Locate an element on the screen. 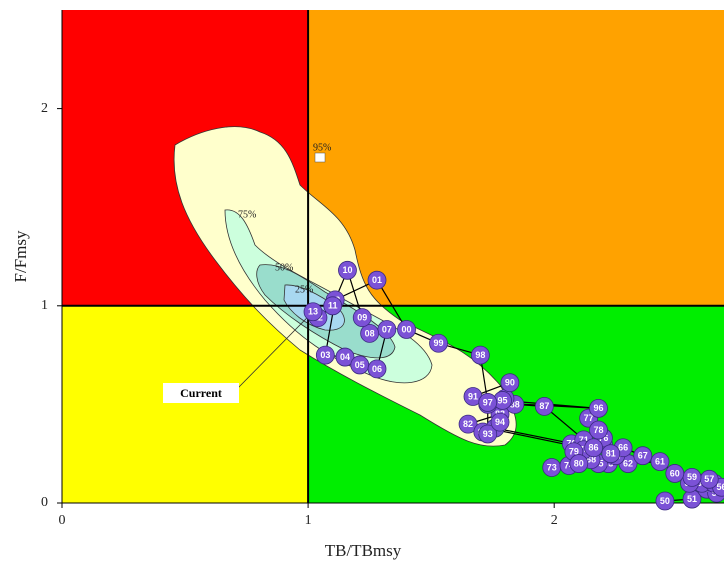  point-label: 01 is located at coordinates (377, 280).